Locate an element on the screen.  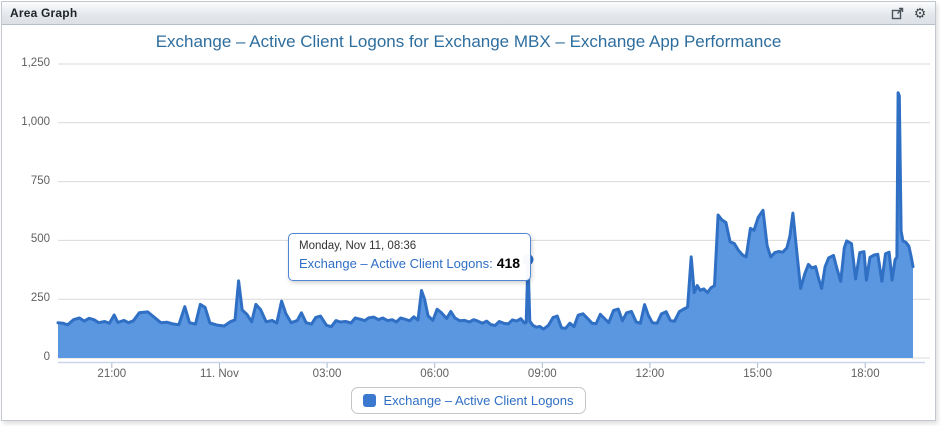
y-axis-tick-label: 750 is located at coordinates (40, 180).